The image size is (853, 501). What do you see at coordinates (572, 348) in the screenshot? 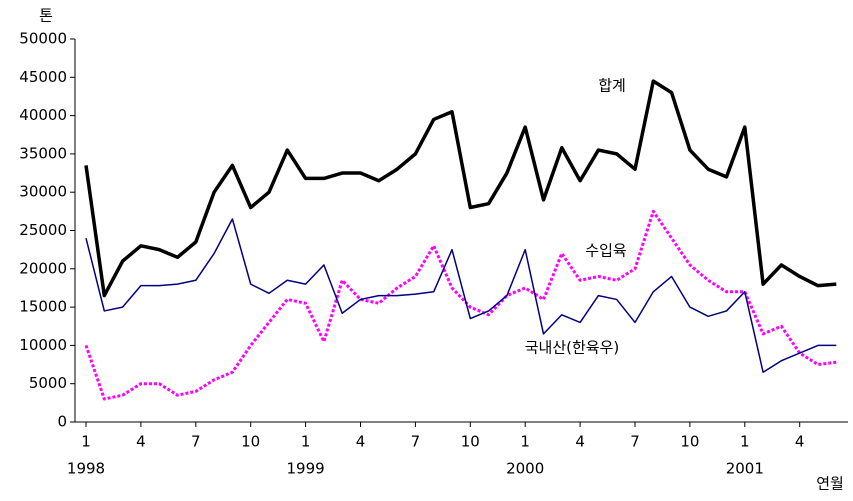
I see `series-label: 국내산(한육우)` at bounding box center [572, 348].